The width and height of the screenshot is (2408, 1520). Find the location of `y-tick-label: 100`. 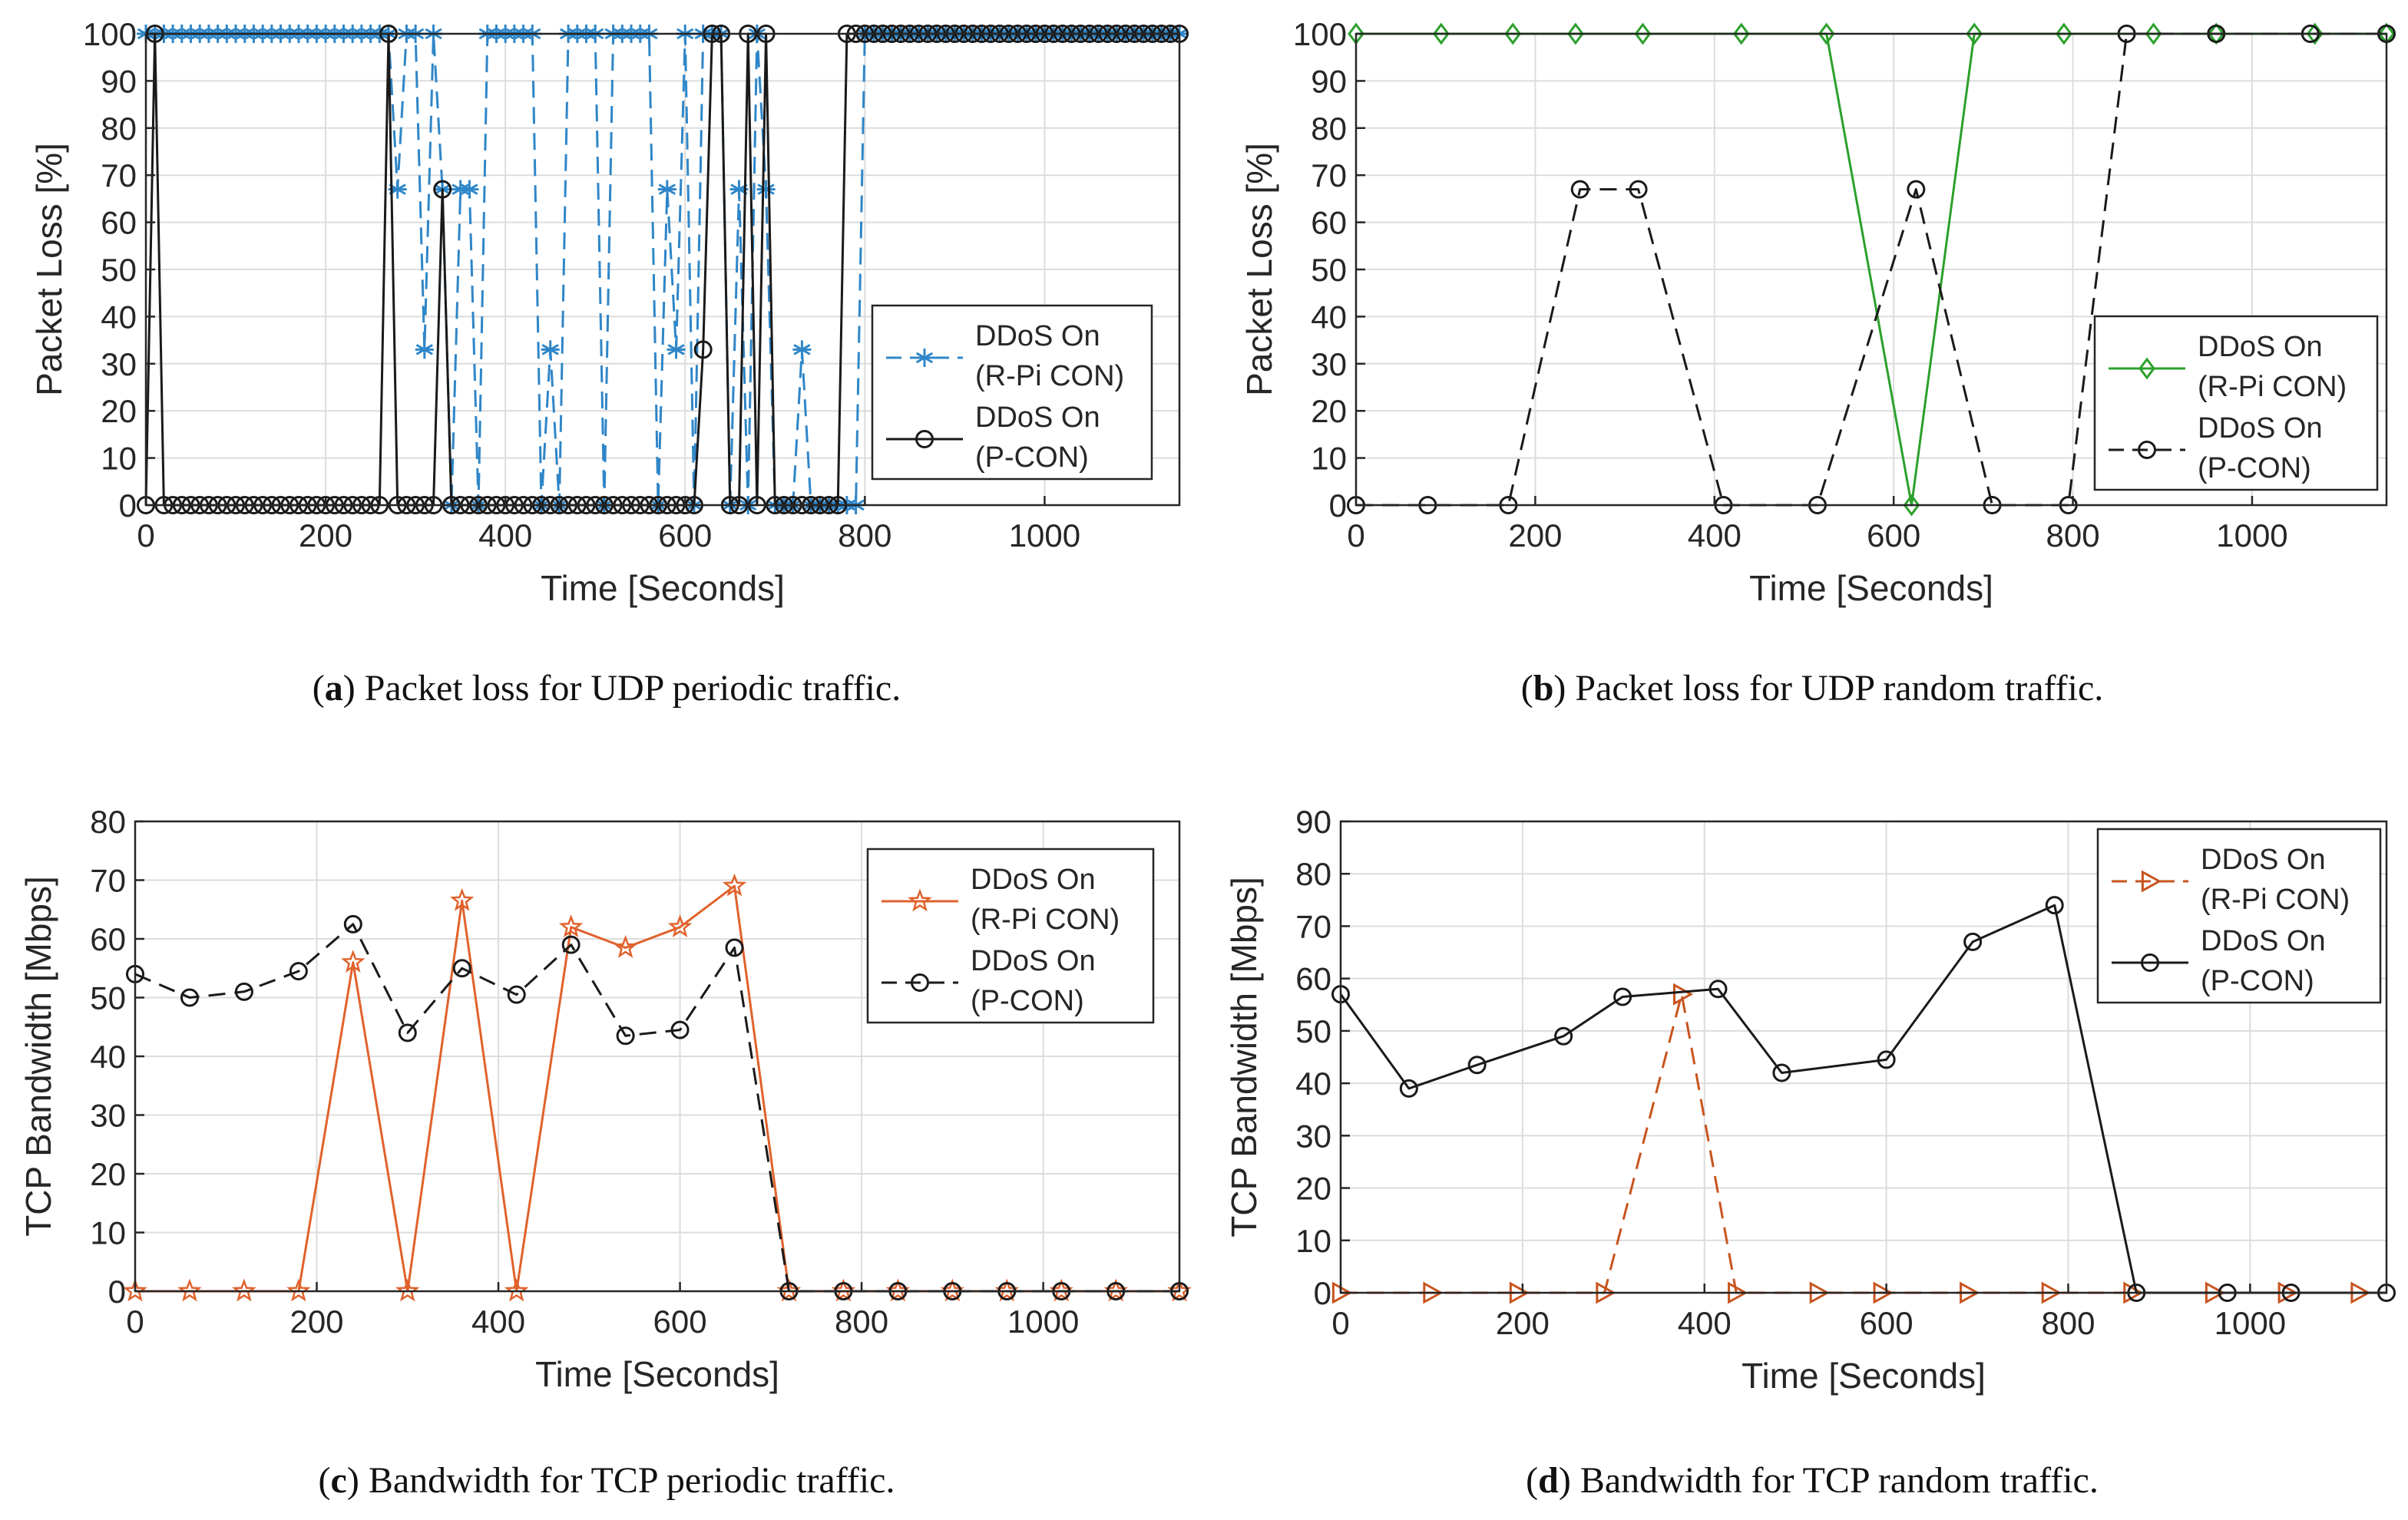

y-tick-label: 100 is located at coordinates (1320, 34).